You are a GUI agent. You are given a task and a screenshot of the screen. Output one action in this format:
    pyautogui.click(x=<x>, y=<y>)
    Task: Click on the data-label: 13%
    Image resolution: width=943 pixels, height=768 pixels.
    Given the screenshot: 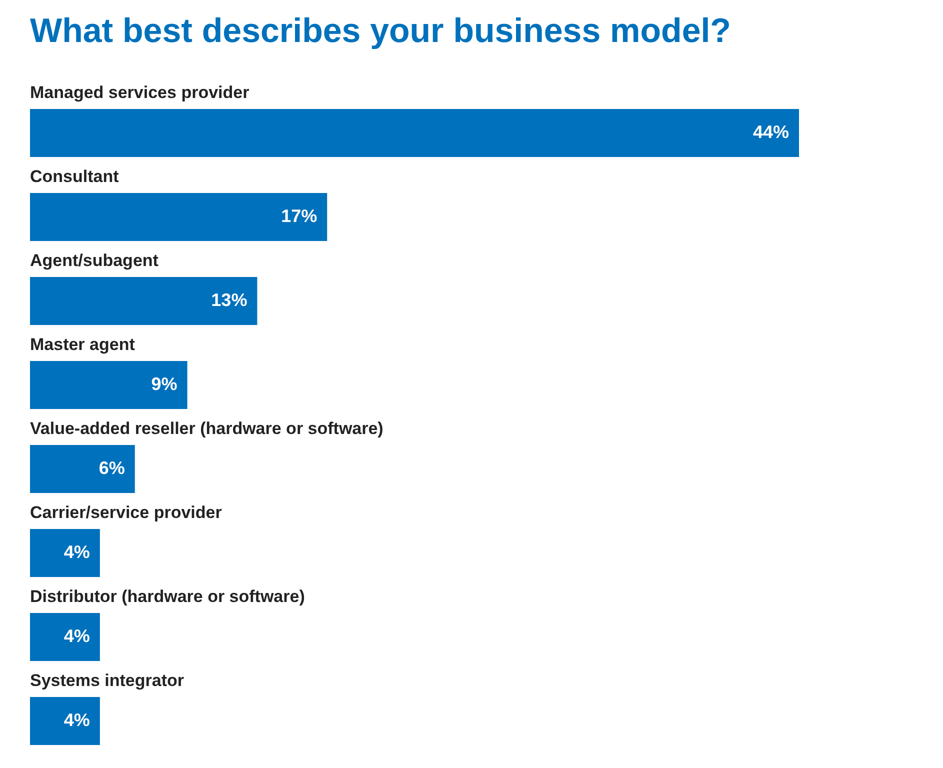 What is the action you would take?
    pyautogui.click(x=229, y=300)
    